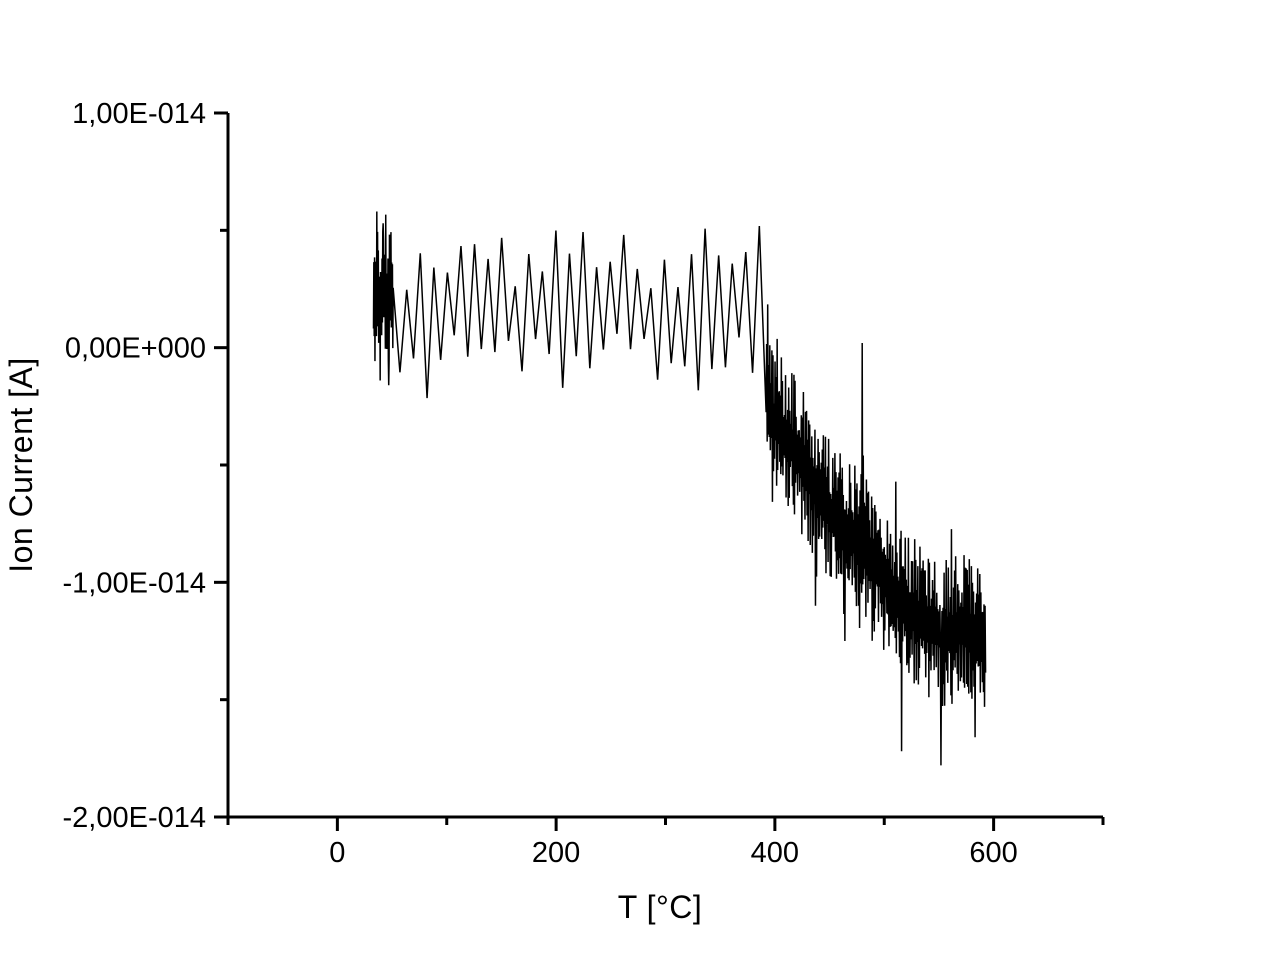  What do you see at coordinates (556, 853) in the screenshot?
I see `x-tick-label: 200` at bounding box center [556, 853].